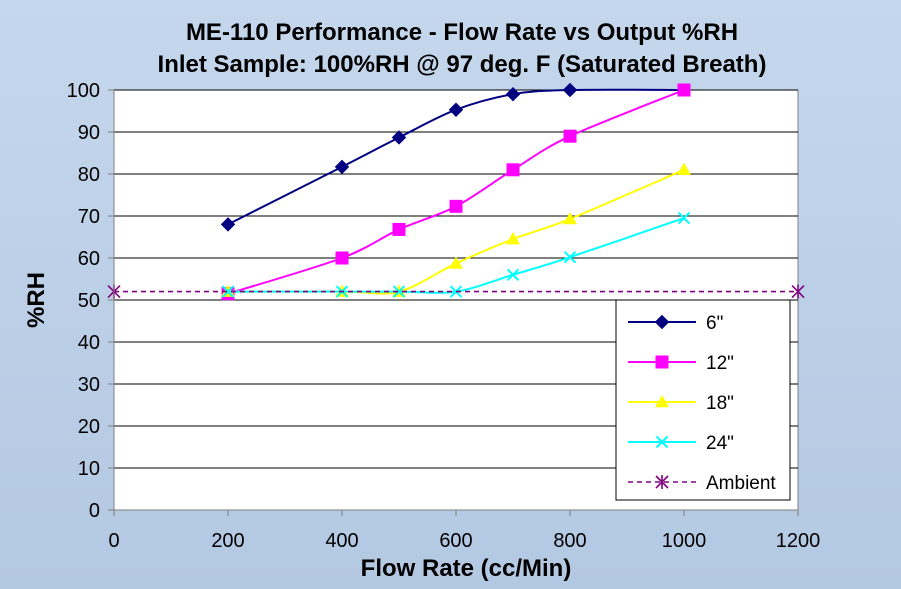 The width and height of the screenshot is (901, 589). I want to click on legend-item: 12", so click(681, 363).